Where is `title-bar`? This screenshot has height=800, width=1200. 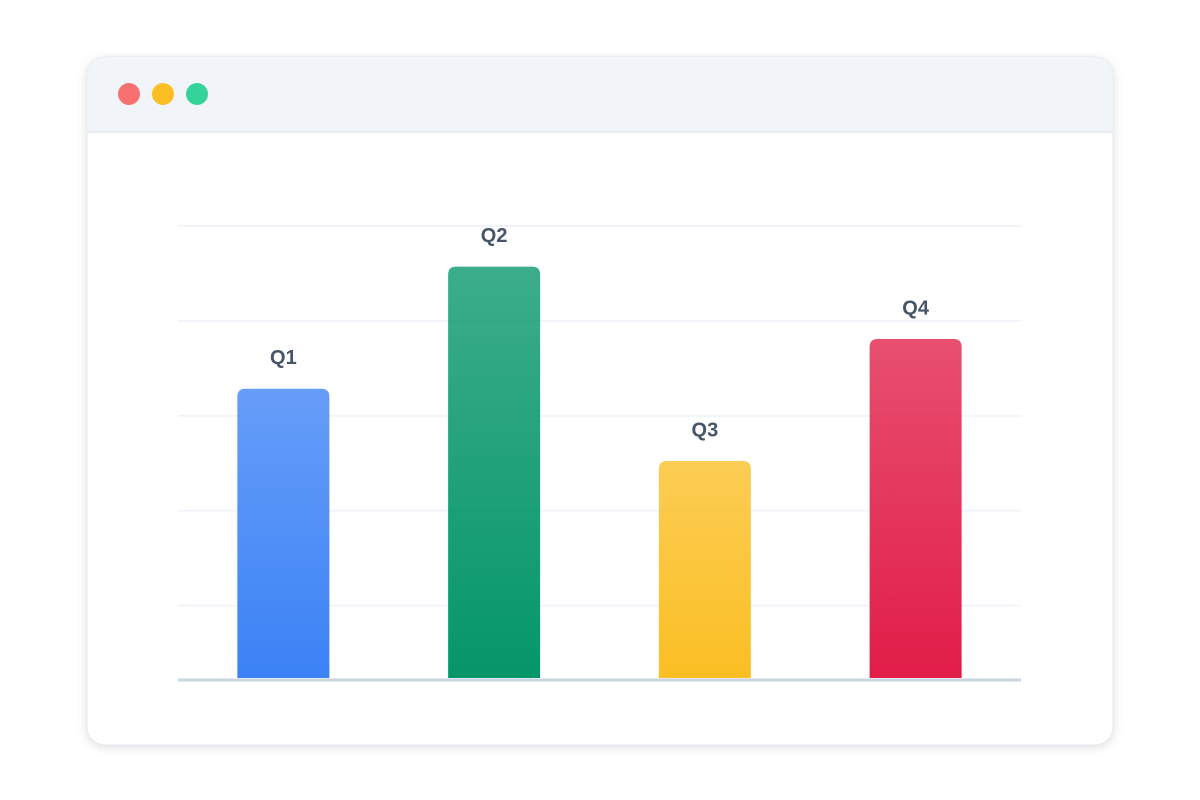 title-bar is located at coordinates (600, 94).